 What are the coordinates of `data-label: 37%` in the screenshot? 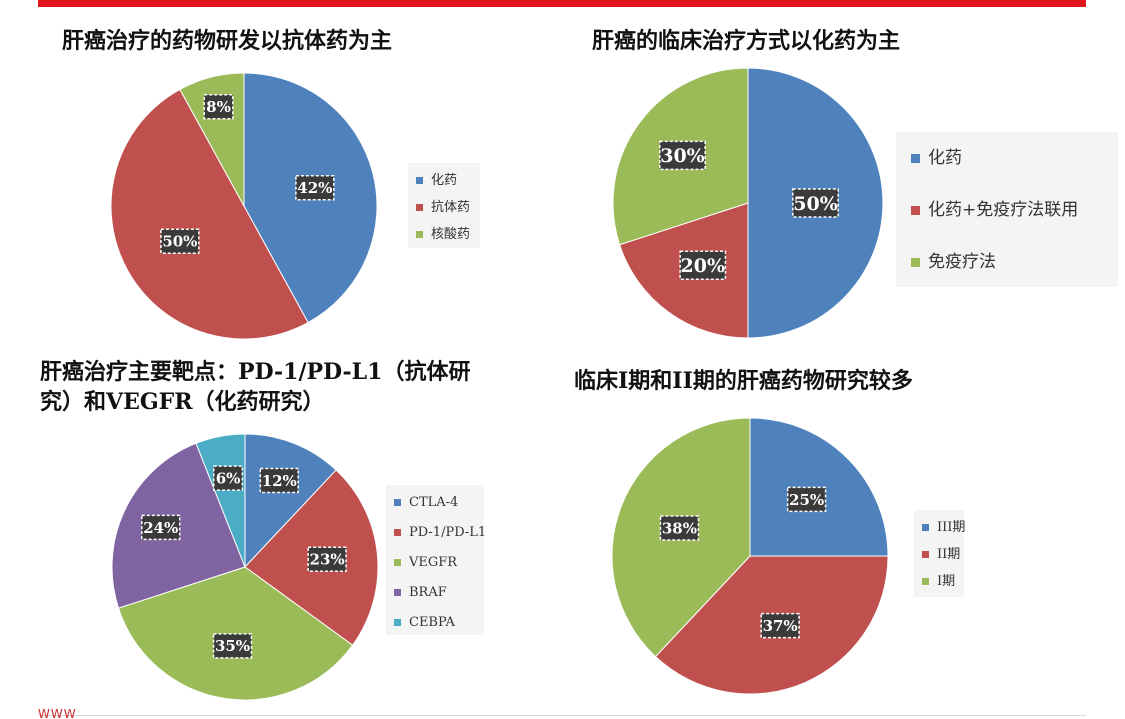 It's located at (780, 626).